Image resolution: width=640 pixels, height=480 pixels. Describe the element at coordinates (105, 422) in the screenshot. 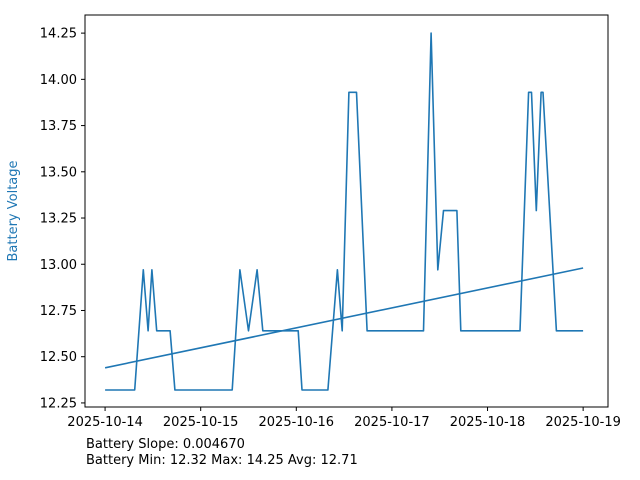

I see `x-tick-label: 2025-10-14` at that location.